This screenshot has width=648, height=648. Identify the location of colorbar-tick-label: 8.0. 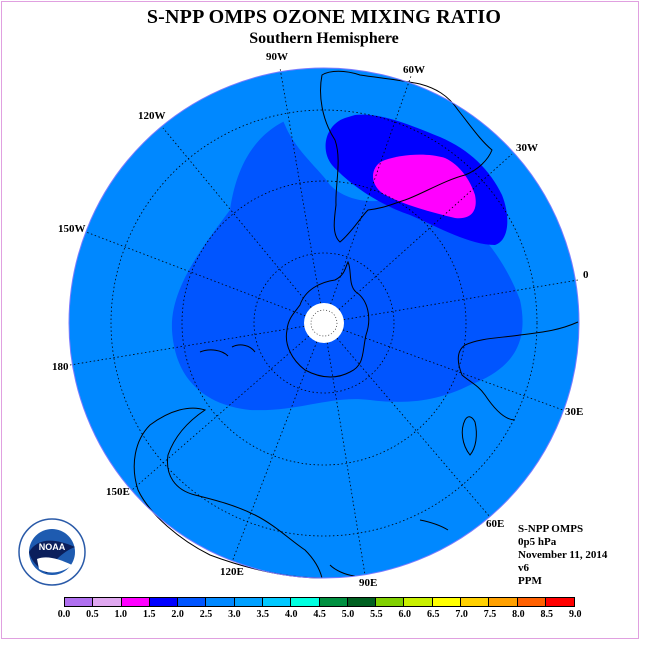
(518, 614).